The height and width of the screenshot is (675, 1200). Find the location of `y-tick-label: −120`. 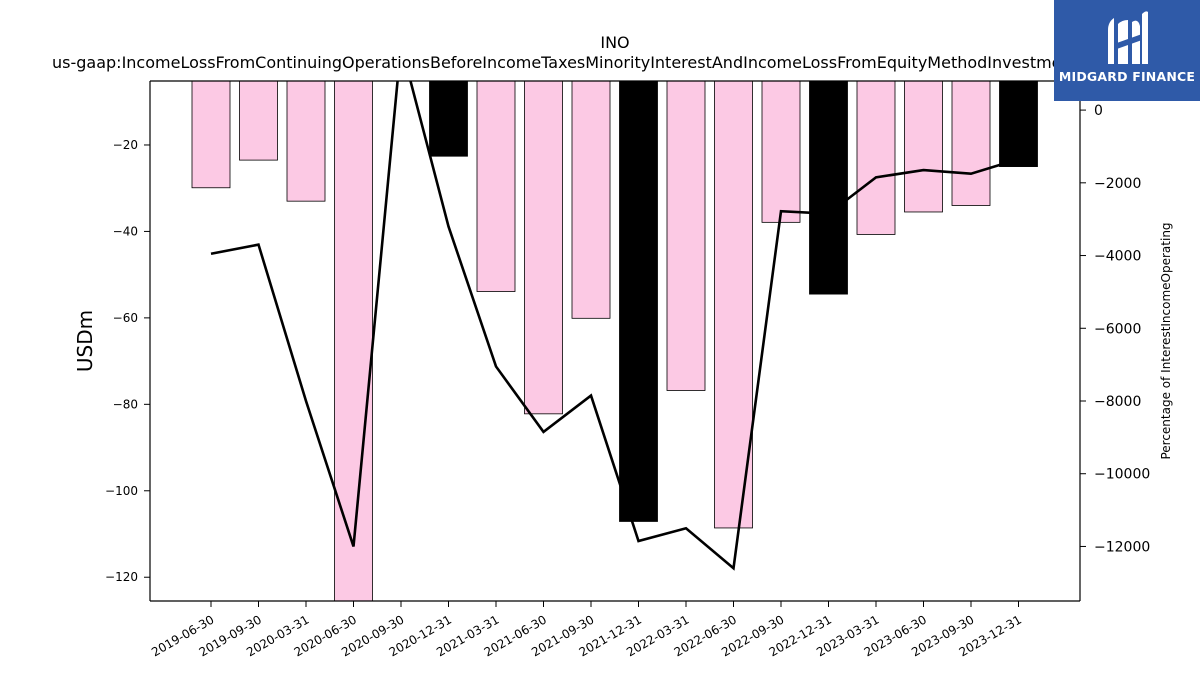

y-tick-label: −120 is located at coordinates (121, 577).